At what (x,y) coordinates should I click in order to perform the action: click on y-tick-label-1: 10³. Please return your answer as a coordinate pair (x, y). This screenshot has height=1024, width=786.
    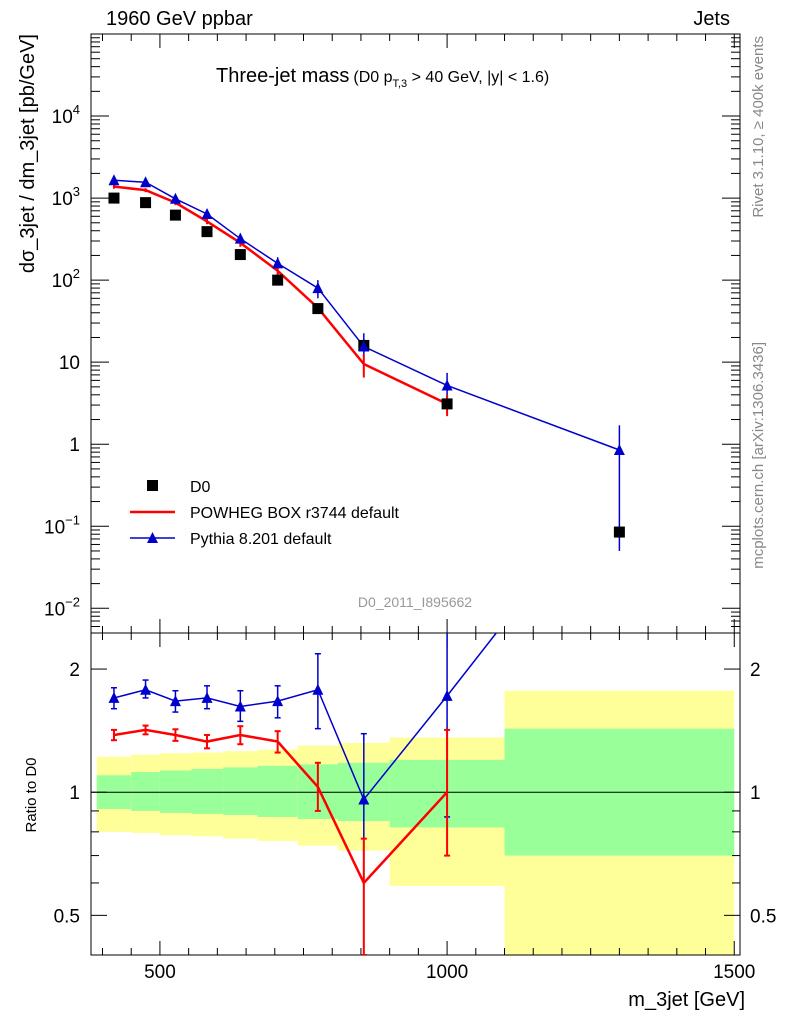
    Looking at the image, I should click on (66, 197).